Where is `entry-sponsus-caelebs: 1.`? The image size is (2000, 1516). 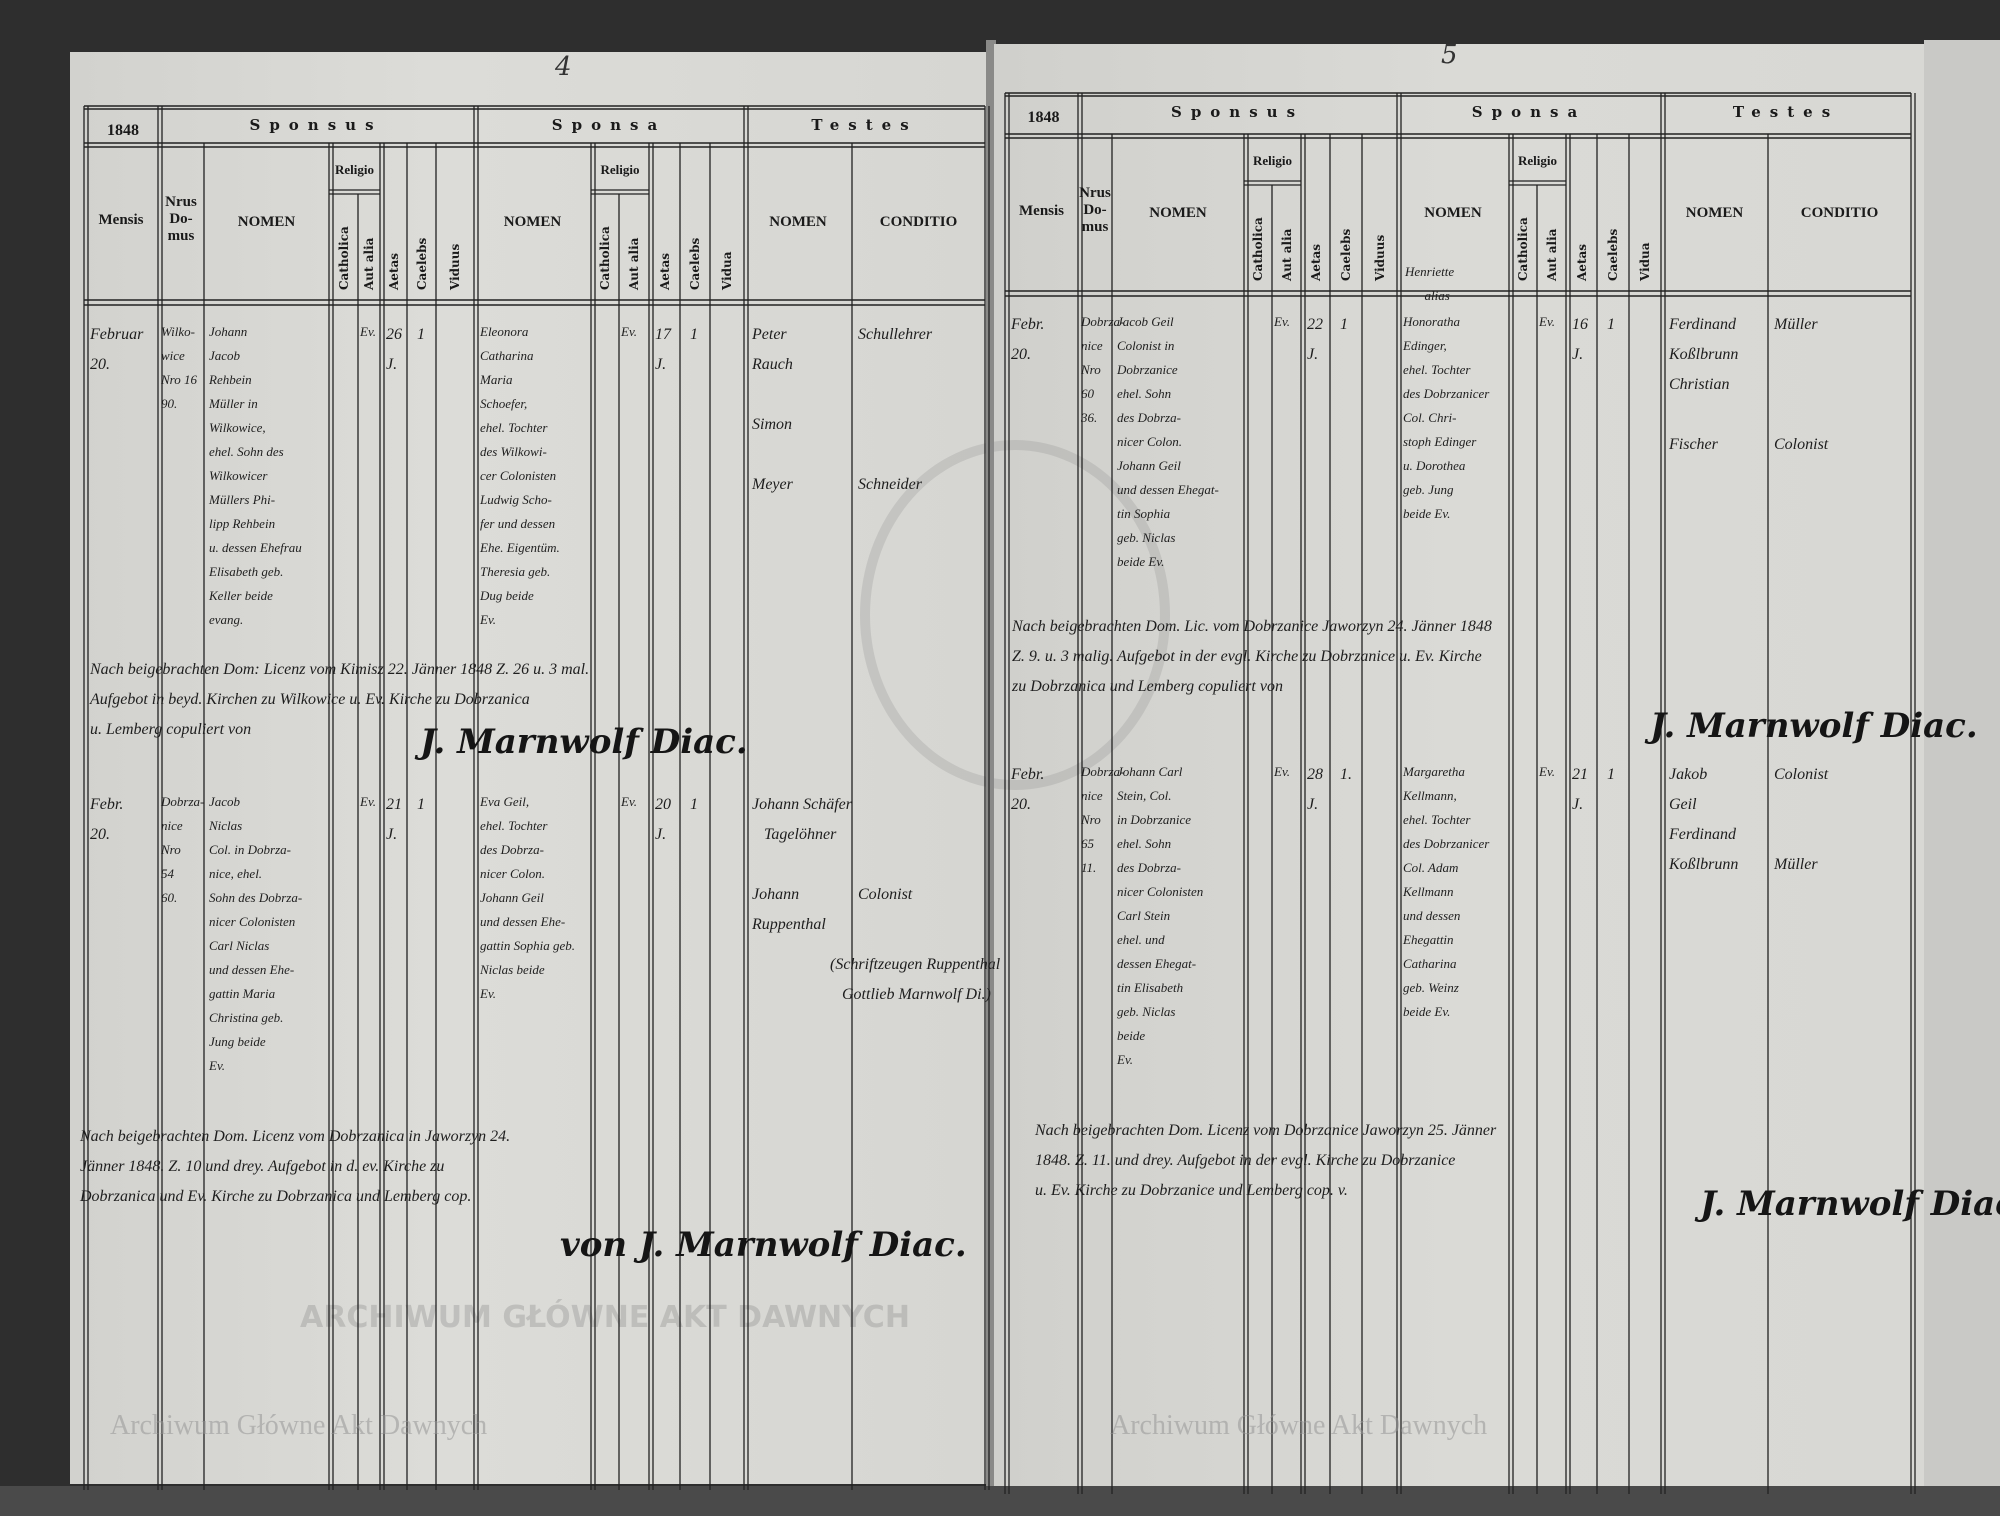 entry-sponsus-caelebs: 1. is located at coordinates (1346, 774).